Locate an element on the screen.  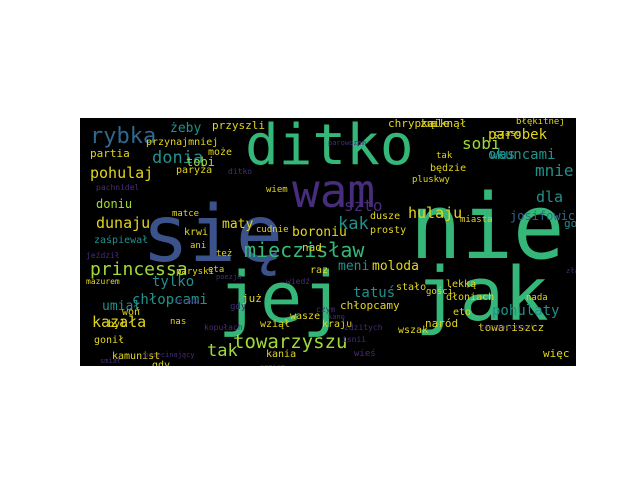
word: był is located at coordinates (117, 324).